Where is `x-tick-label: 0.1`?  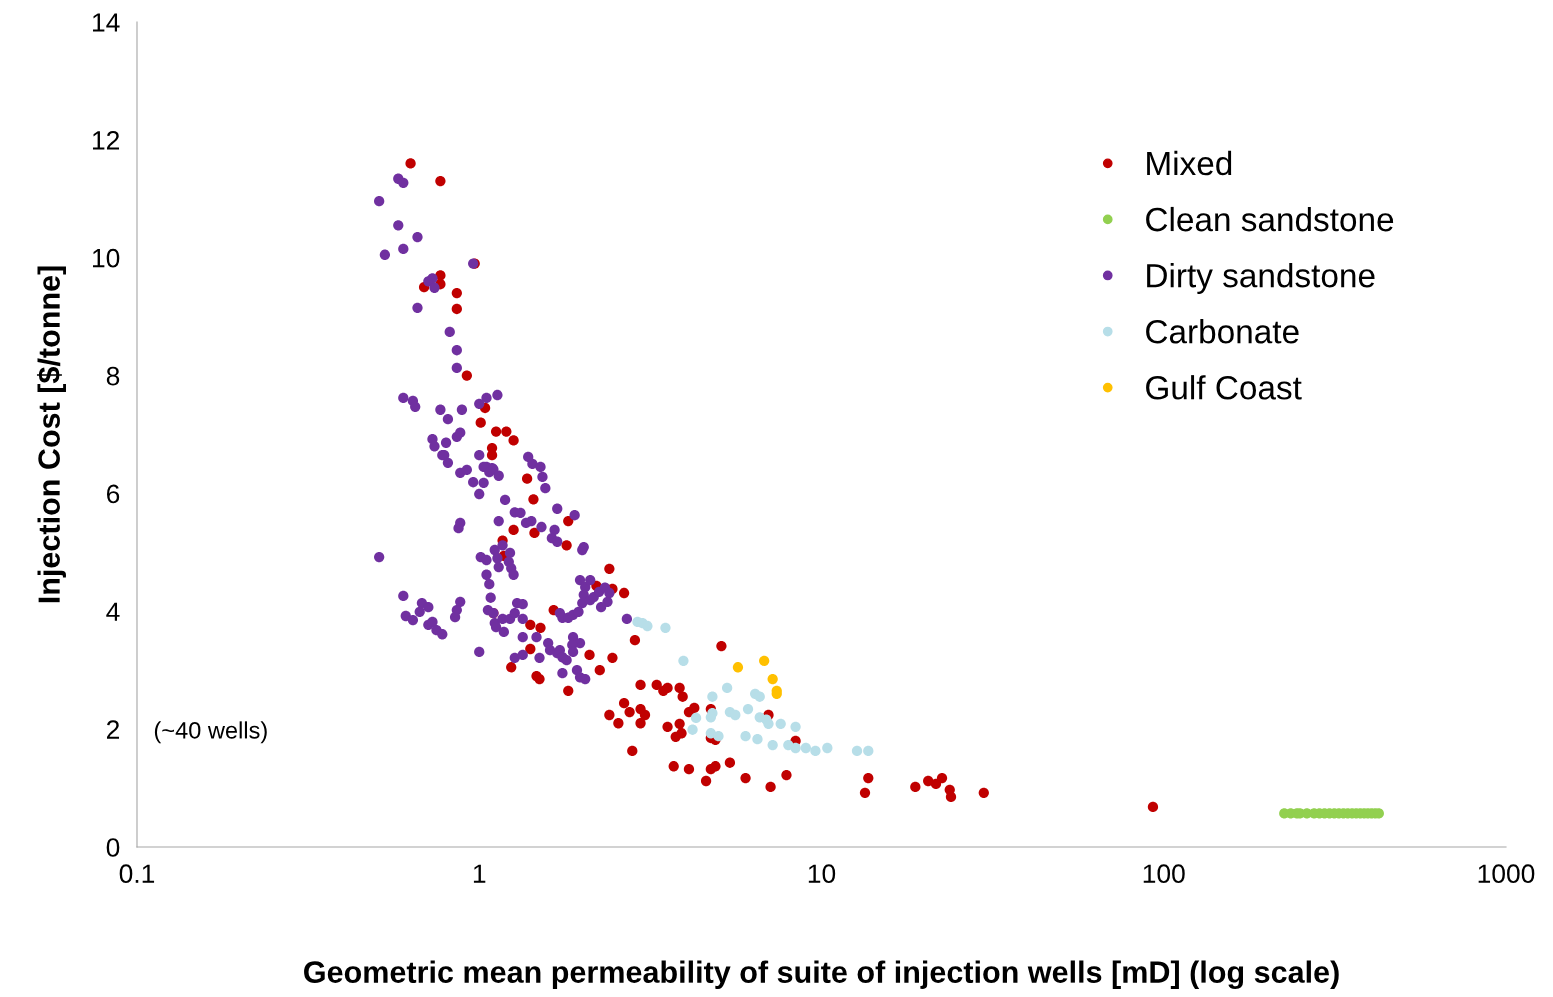 x-tick-label: 0.1 is located at coordinates (137, 874).